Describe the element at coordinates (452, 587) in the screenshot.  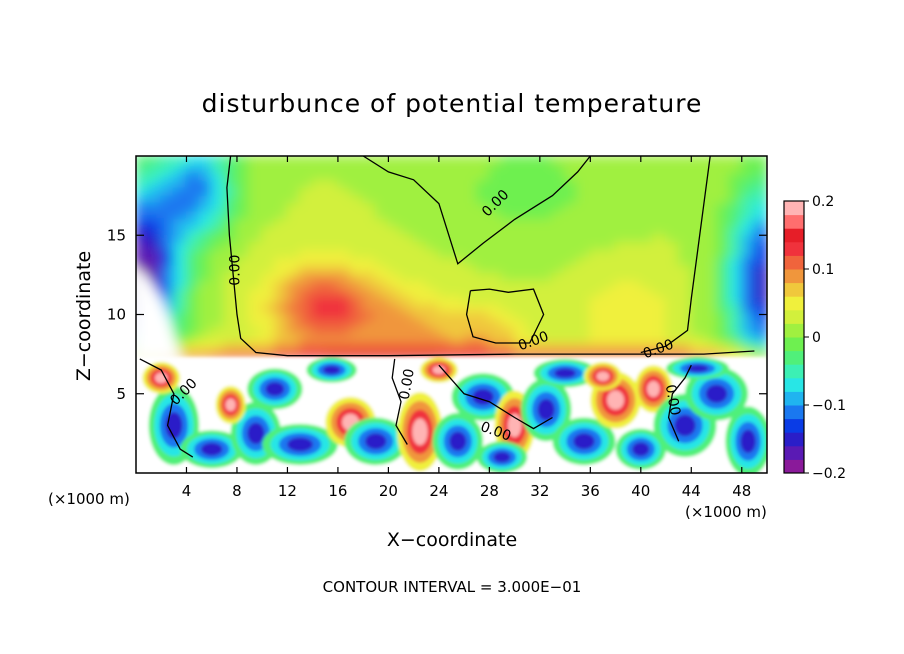
I see `contour-interval-note: CONTOUR INTERVAL = 3.000E−01` at that location.